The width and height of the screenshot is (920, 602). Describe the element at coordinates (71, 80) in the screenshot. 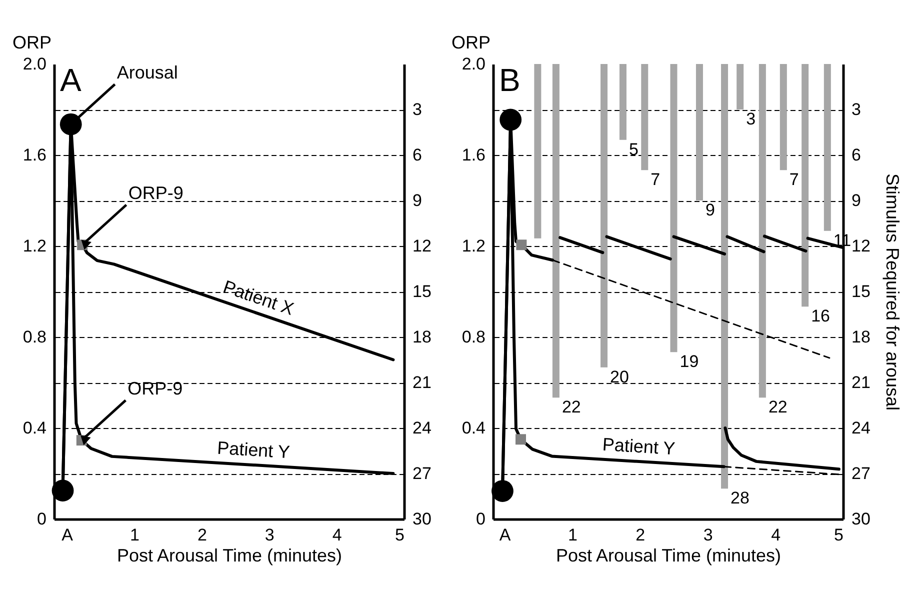

I see `chart-title: A` at that location.